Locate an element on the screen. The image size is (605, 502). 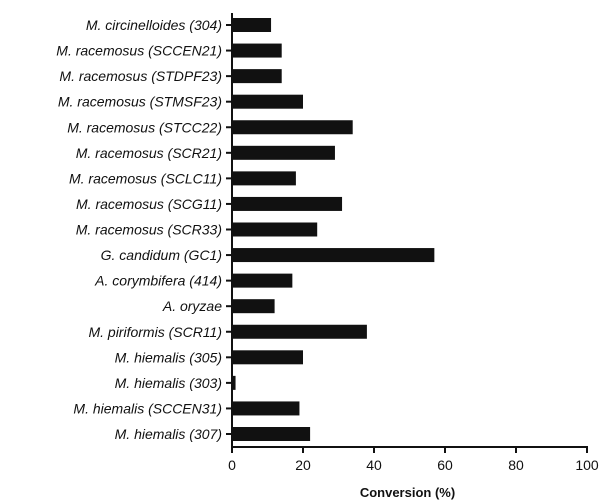
category-label: M. racemosus (SCR33) is located at coordinates (149, 230).